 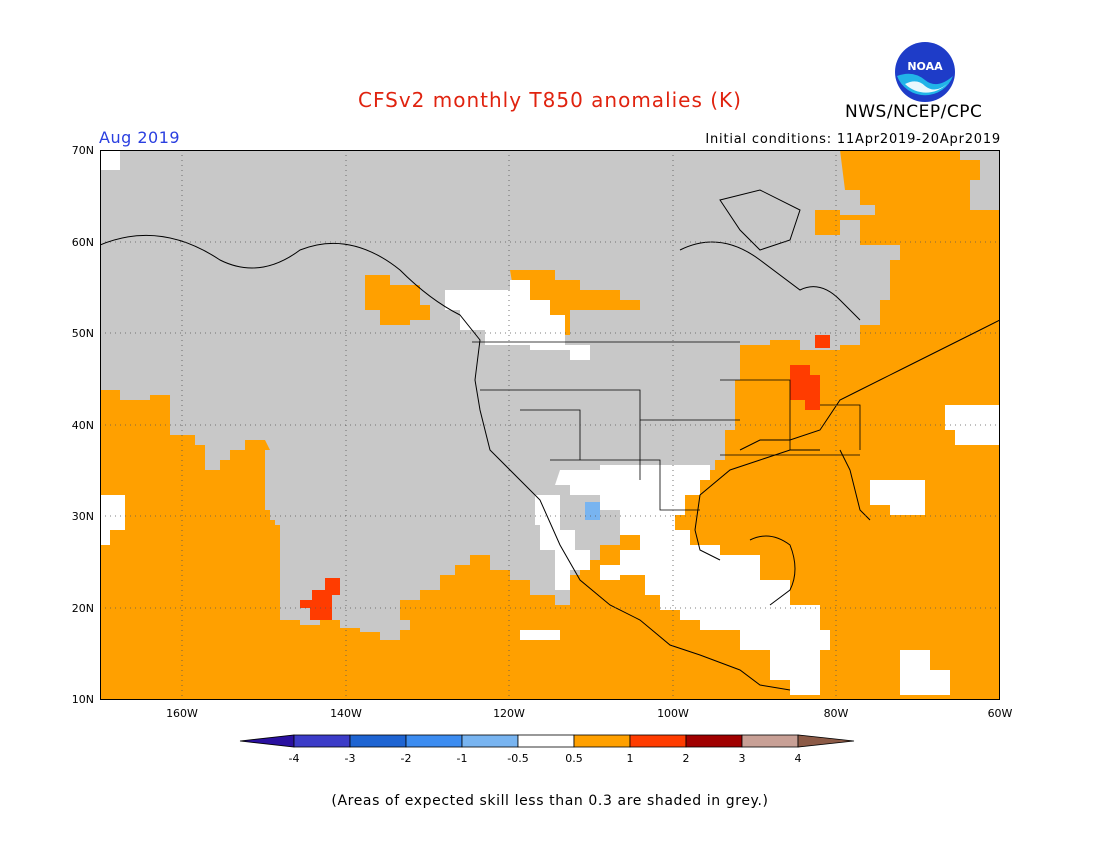 I want to click on canada-orange-patch, so click(x=575, y=302).